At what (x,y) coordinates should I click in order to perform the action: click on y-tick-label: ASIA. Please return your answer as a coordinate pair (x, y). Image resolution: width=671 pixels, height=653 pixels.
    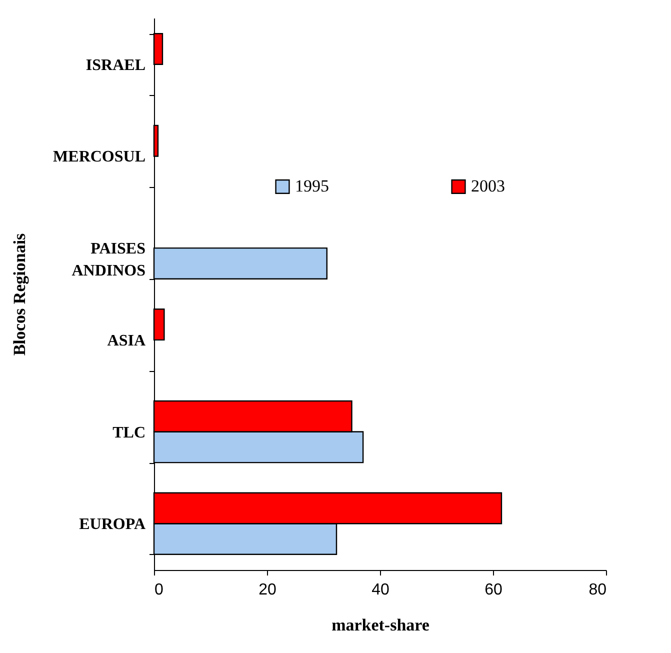
    Looking at the image, I should click on (126, 341).